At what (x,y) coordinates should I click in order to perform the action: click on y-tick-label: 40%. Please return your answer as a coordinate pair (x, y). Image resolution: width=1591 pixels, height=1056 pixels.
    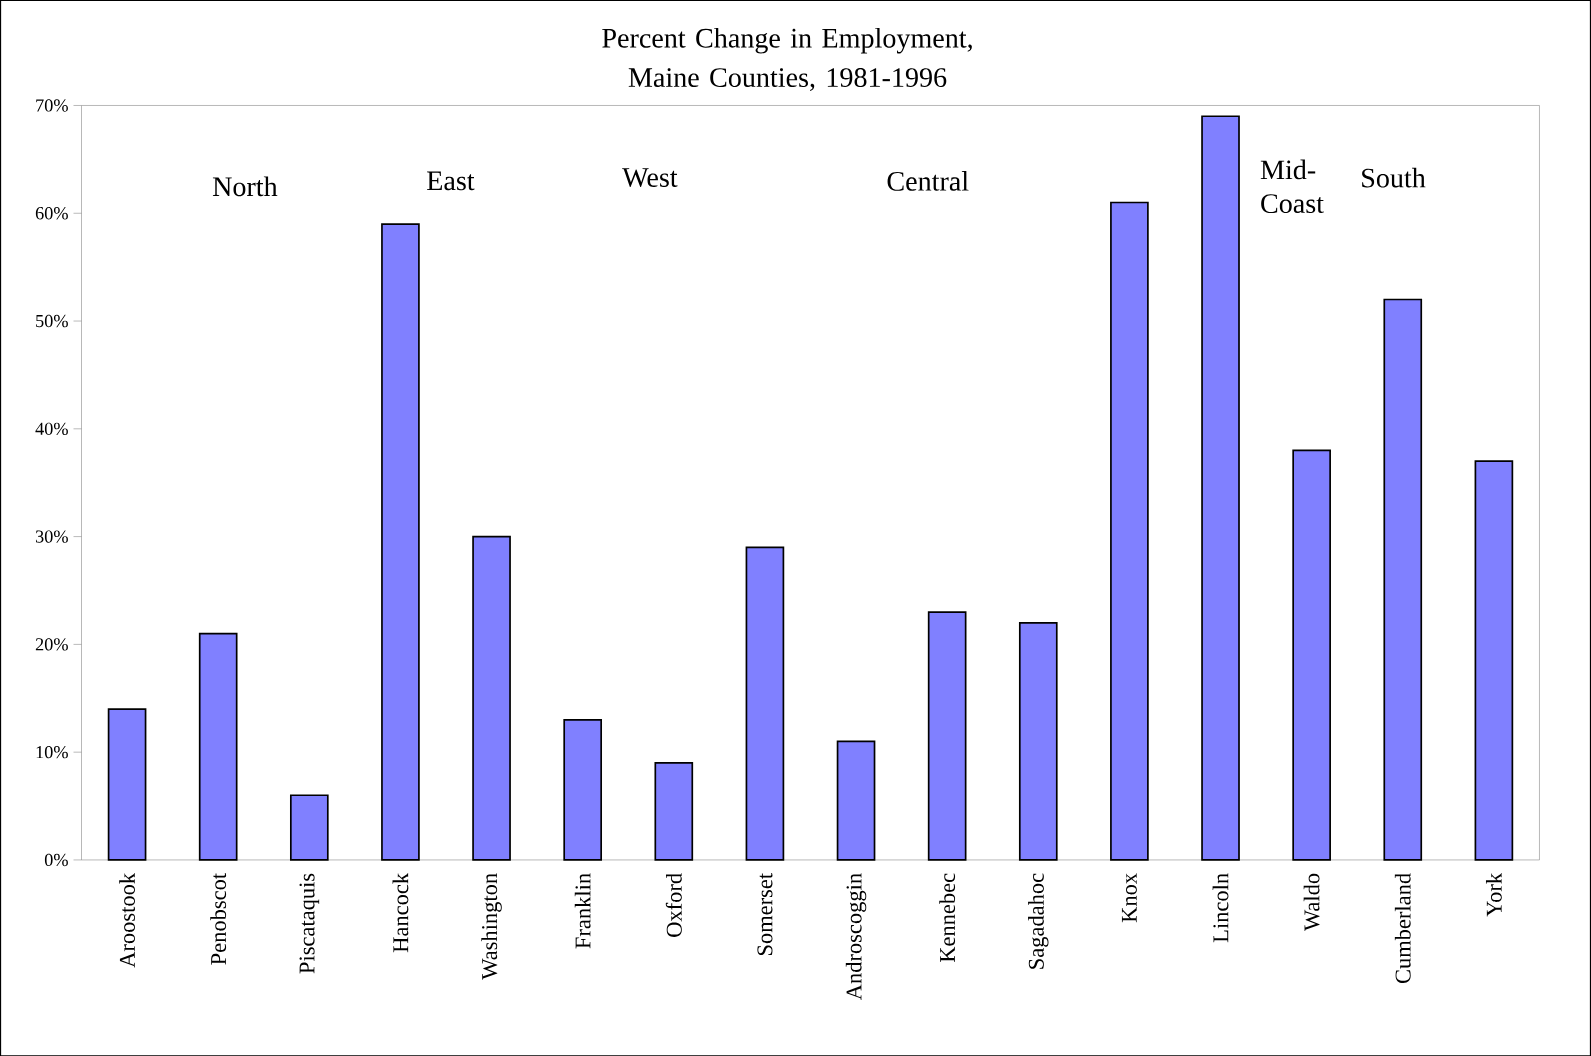
    Looking at the image, I should click on (51, 428).